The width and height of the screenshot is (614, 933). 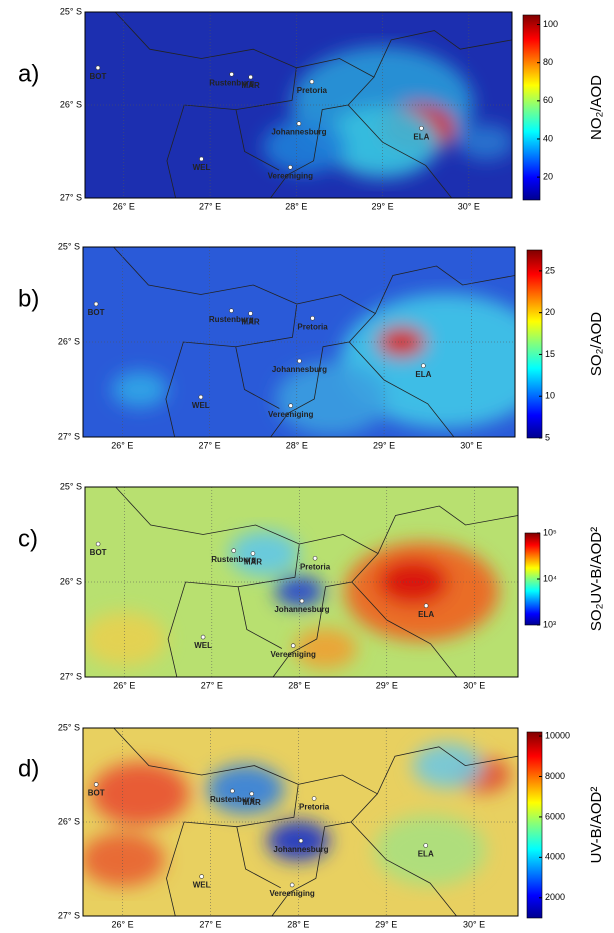 I want to click on panel-label: c), so click(x=28, y=538).